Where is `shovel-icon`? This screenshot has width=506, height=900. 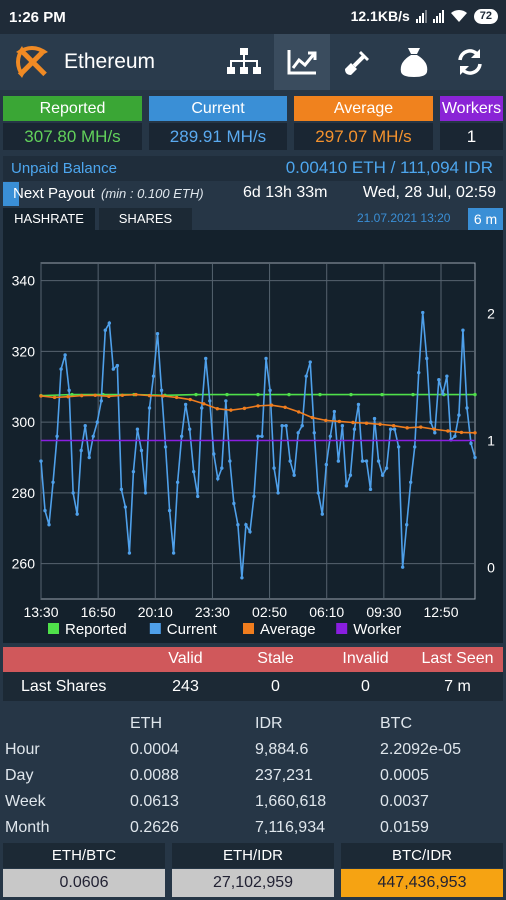
shovel-icon is located at coordinates (357, 63).